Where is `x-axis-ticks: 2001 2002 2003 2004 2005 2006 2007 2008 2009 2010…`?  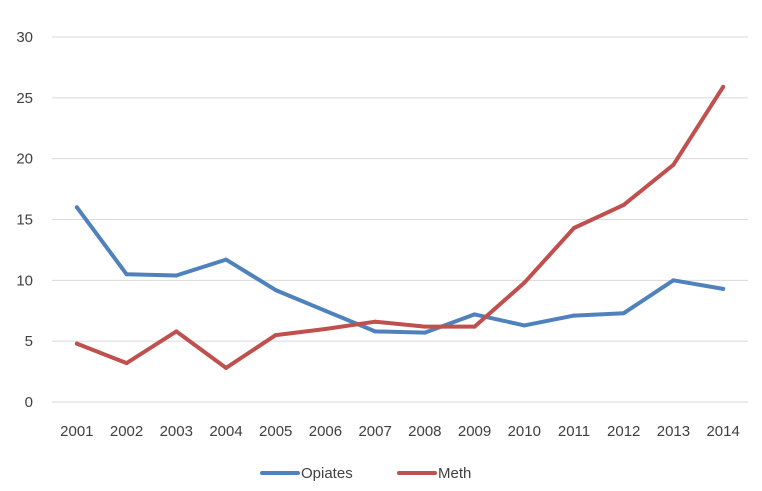 x-axis-ticks: 2001 2002 2003 2004 2005 2006 2007 2008 2009 2010… is located at coordinates (400, 431).